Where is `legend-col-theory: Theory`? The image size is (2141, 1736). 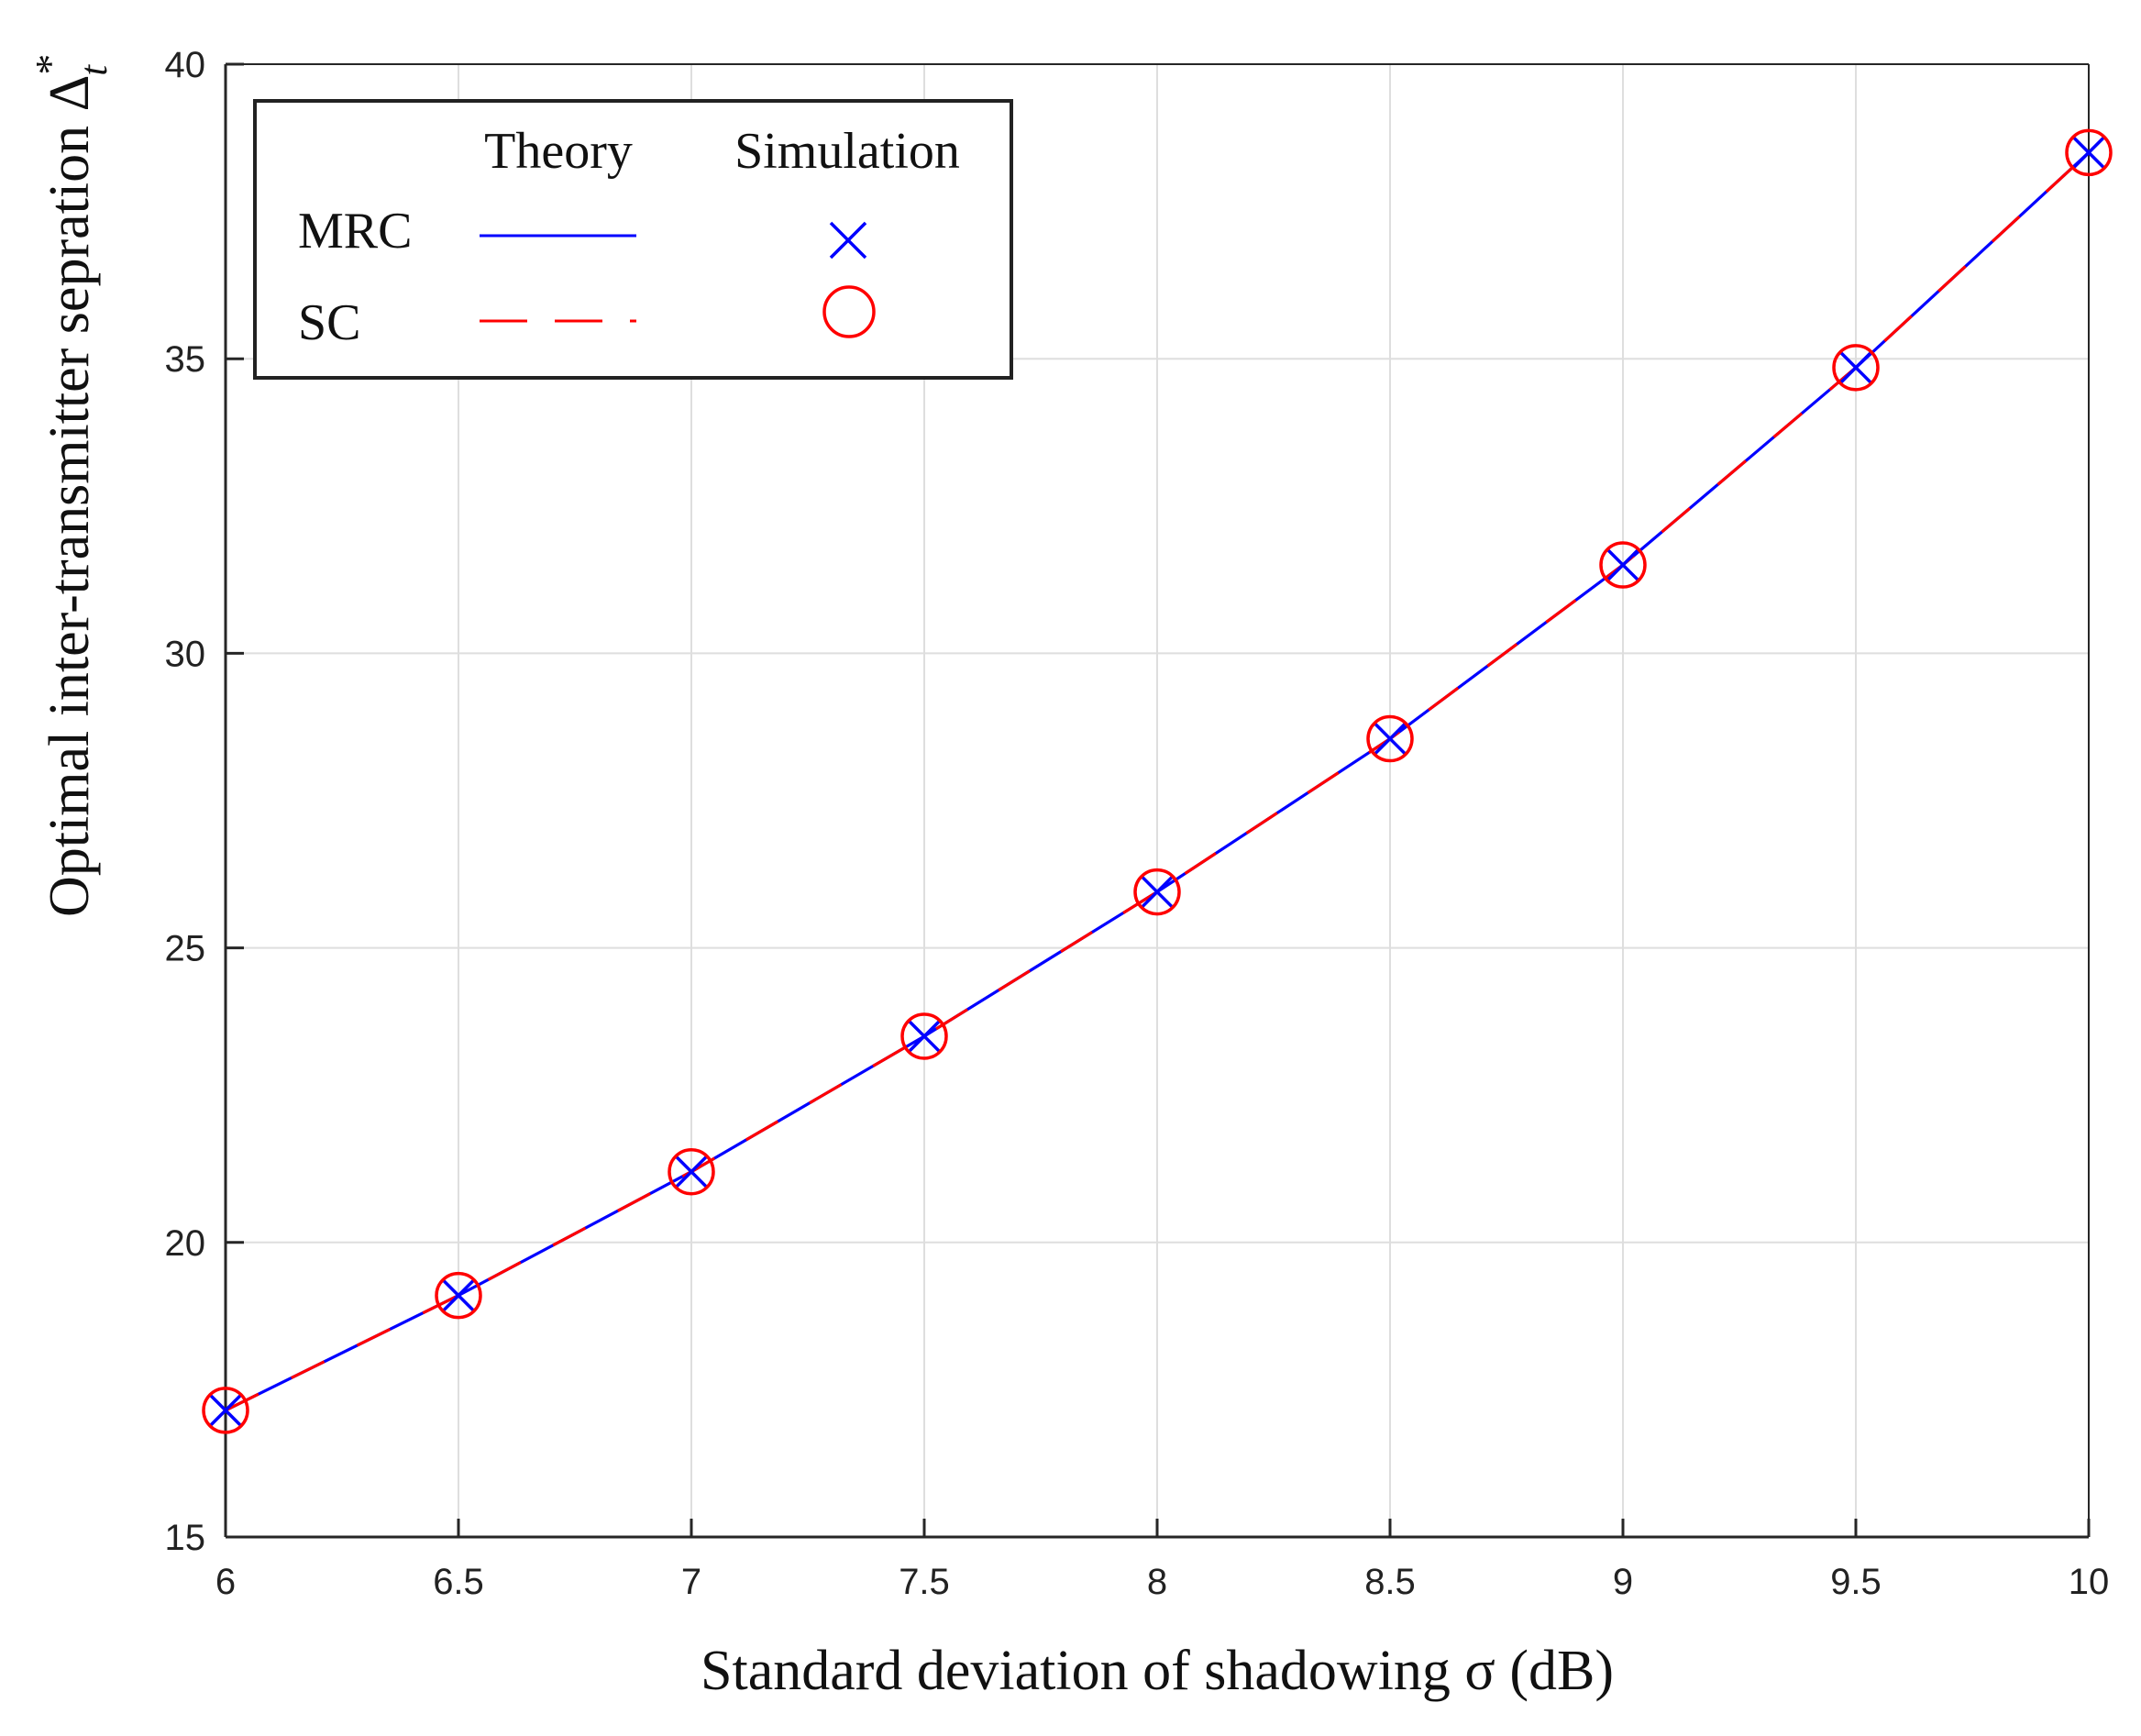
legend-col-theory: Theory is located at coordinates (559, 152).